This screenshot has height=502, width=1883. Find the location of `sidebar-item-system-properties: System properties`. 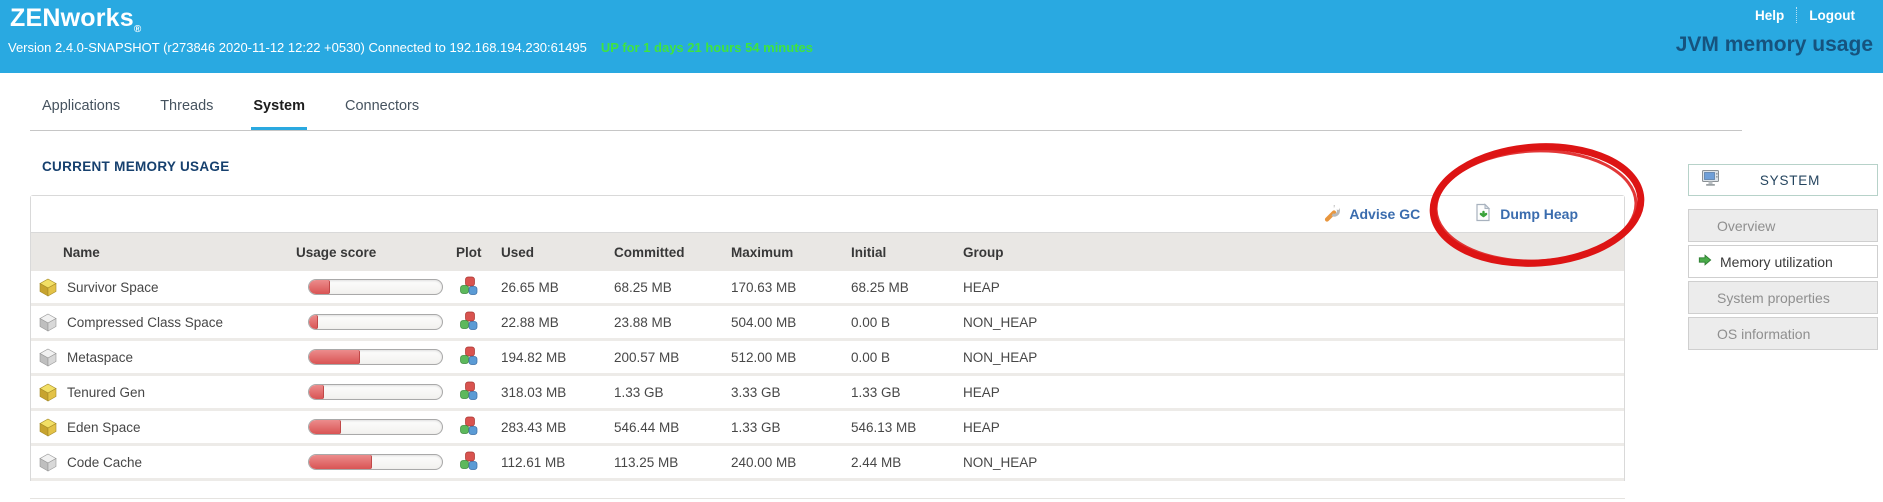

sidebar-item-system-properties: System properties is located at coordinates (1783, 297).